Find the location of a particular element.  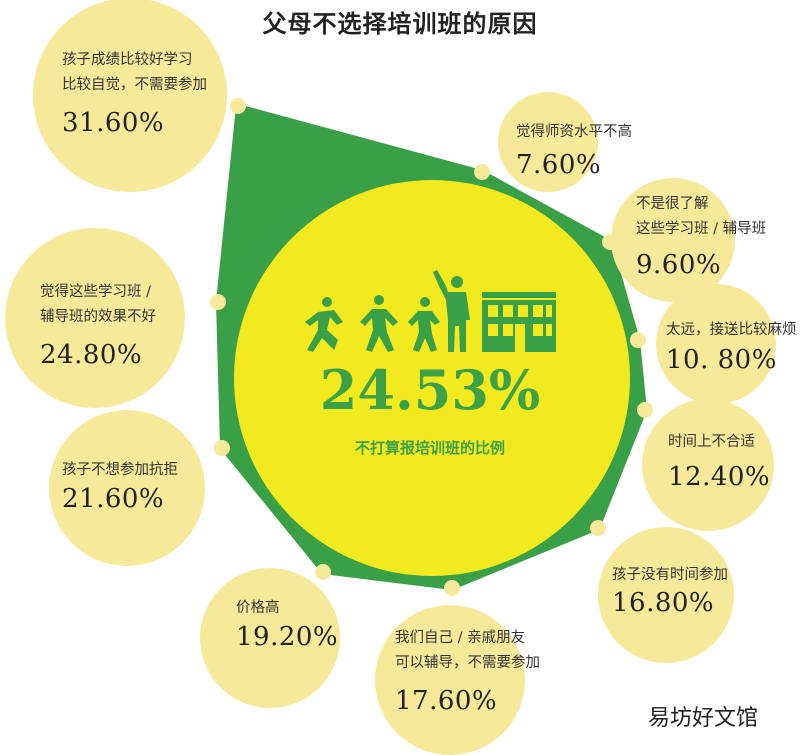

reason-label-line: 不是很了解 is located at coordinates (672, 204).